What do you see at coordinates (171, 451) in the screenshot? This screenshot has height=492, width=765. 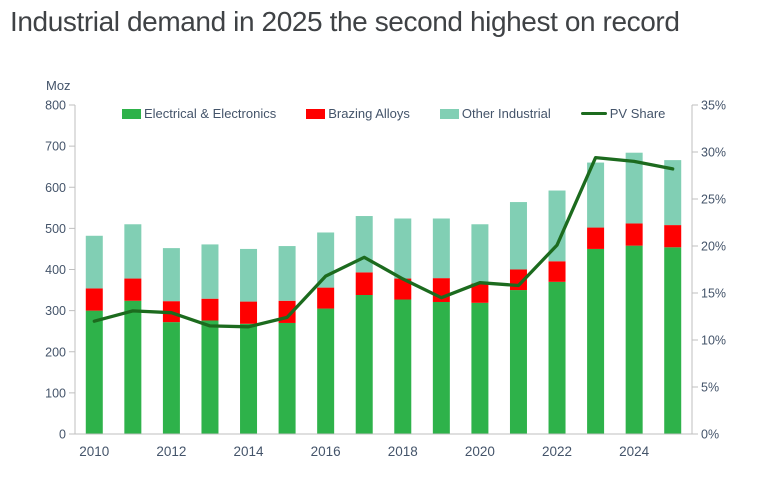 I see `x-axis-tick-label: 2012` at bounding box center [171, 451].